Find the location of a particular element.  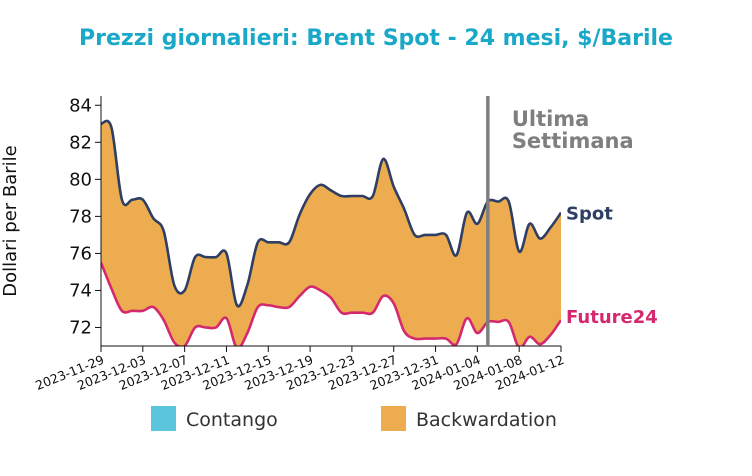

y-tick-label: 78 is located at coordinates (80, 216).